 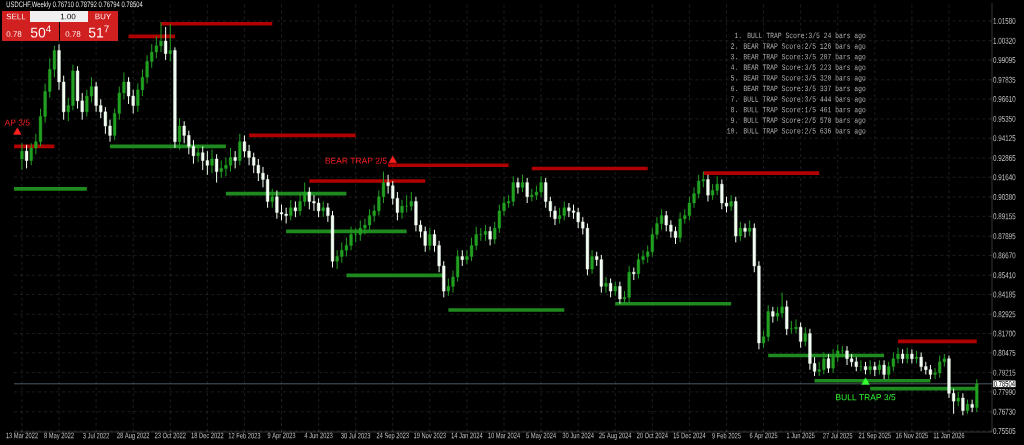 What do you see at coordinates (1004, 391) in the screenshot?
I see `y-tick-label: 0.77990` at bounding box center [1004, 391].